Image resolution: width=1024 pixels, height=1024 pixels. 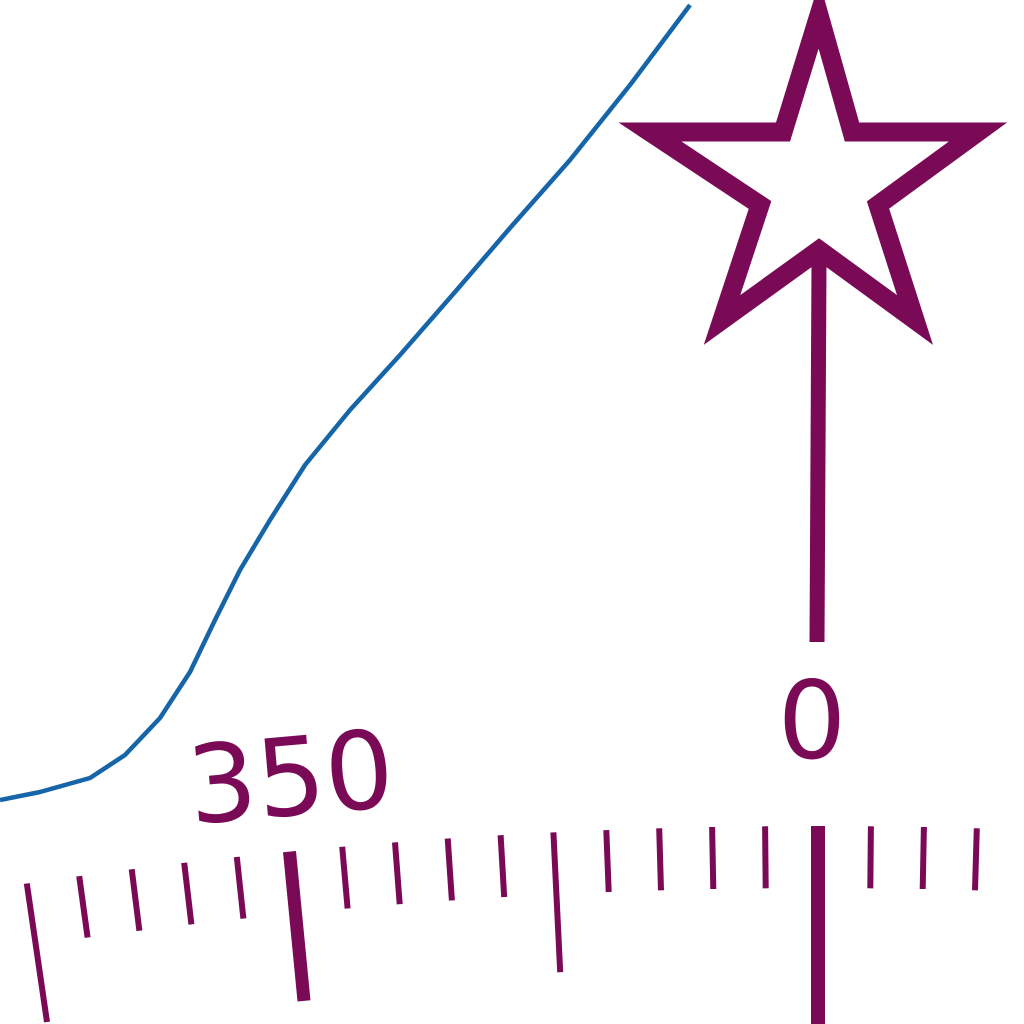 I want to click on north-arrow-stem, so click(x=818, y=452).